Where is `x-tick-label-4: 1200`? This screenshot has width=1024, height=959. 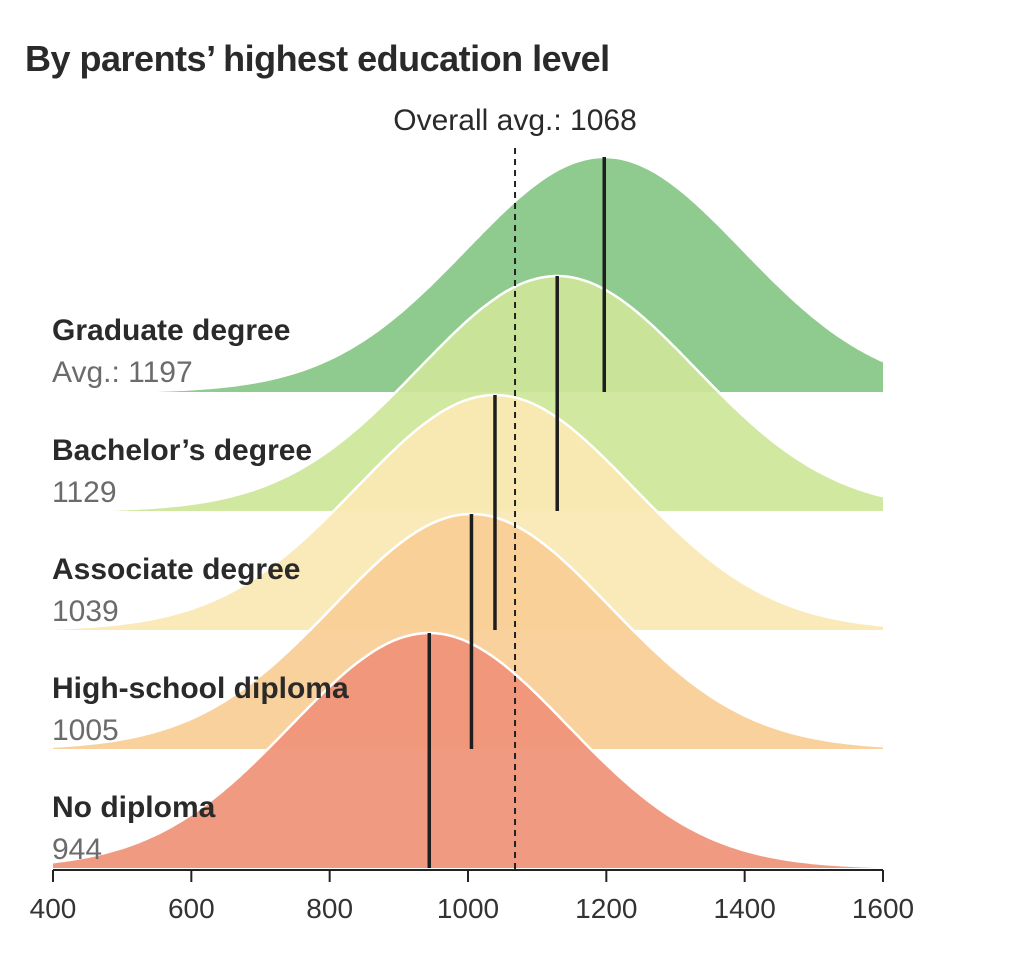
x-tick-label-4: 1200 is located at coordinates (606, 908).